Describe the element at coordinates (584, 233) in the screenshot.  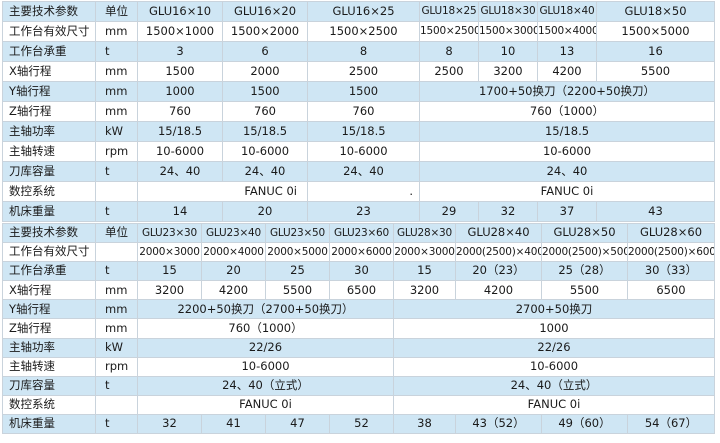
I see `header-cell: GLU28×50` at that location.